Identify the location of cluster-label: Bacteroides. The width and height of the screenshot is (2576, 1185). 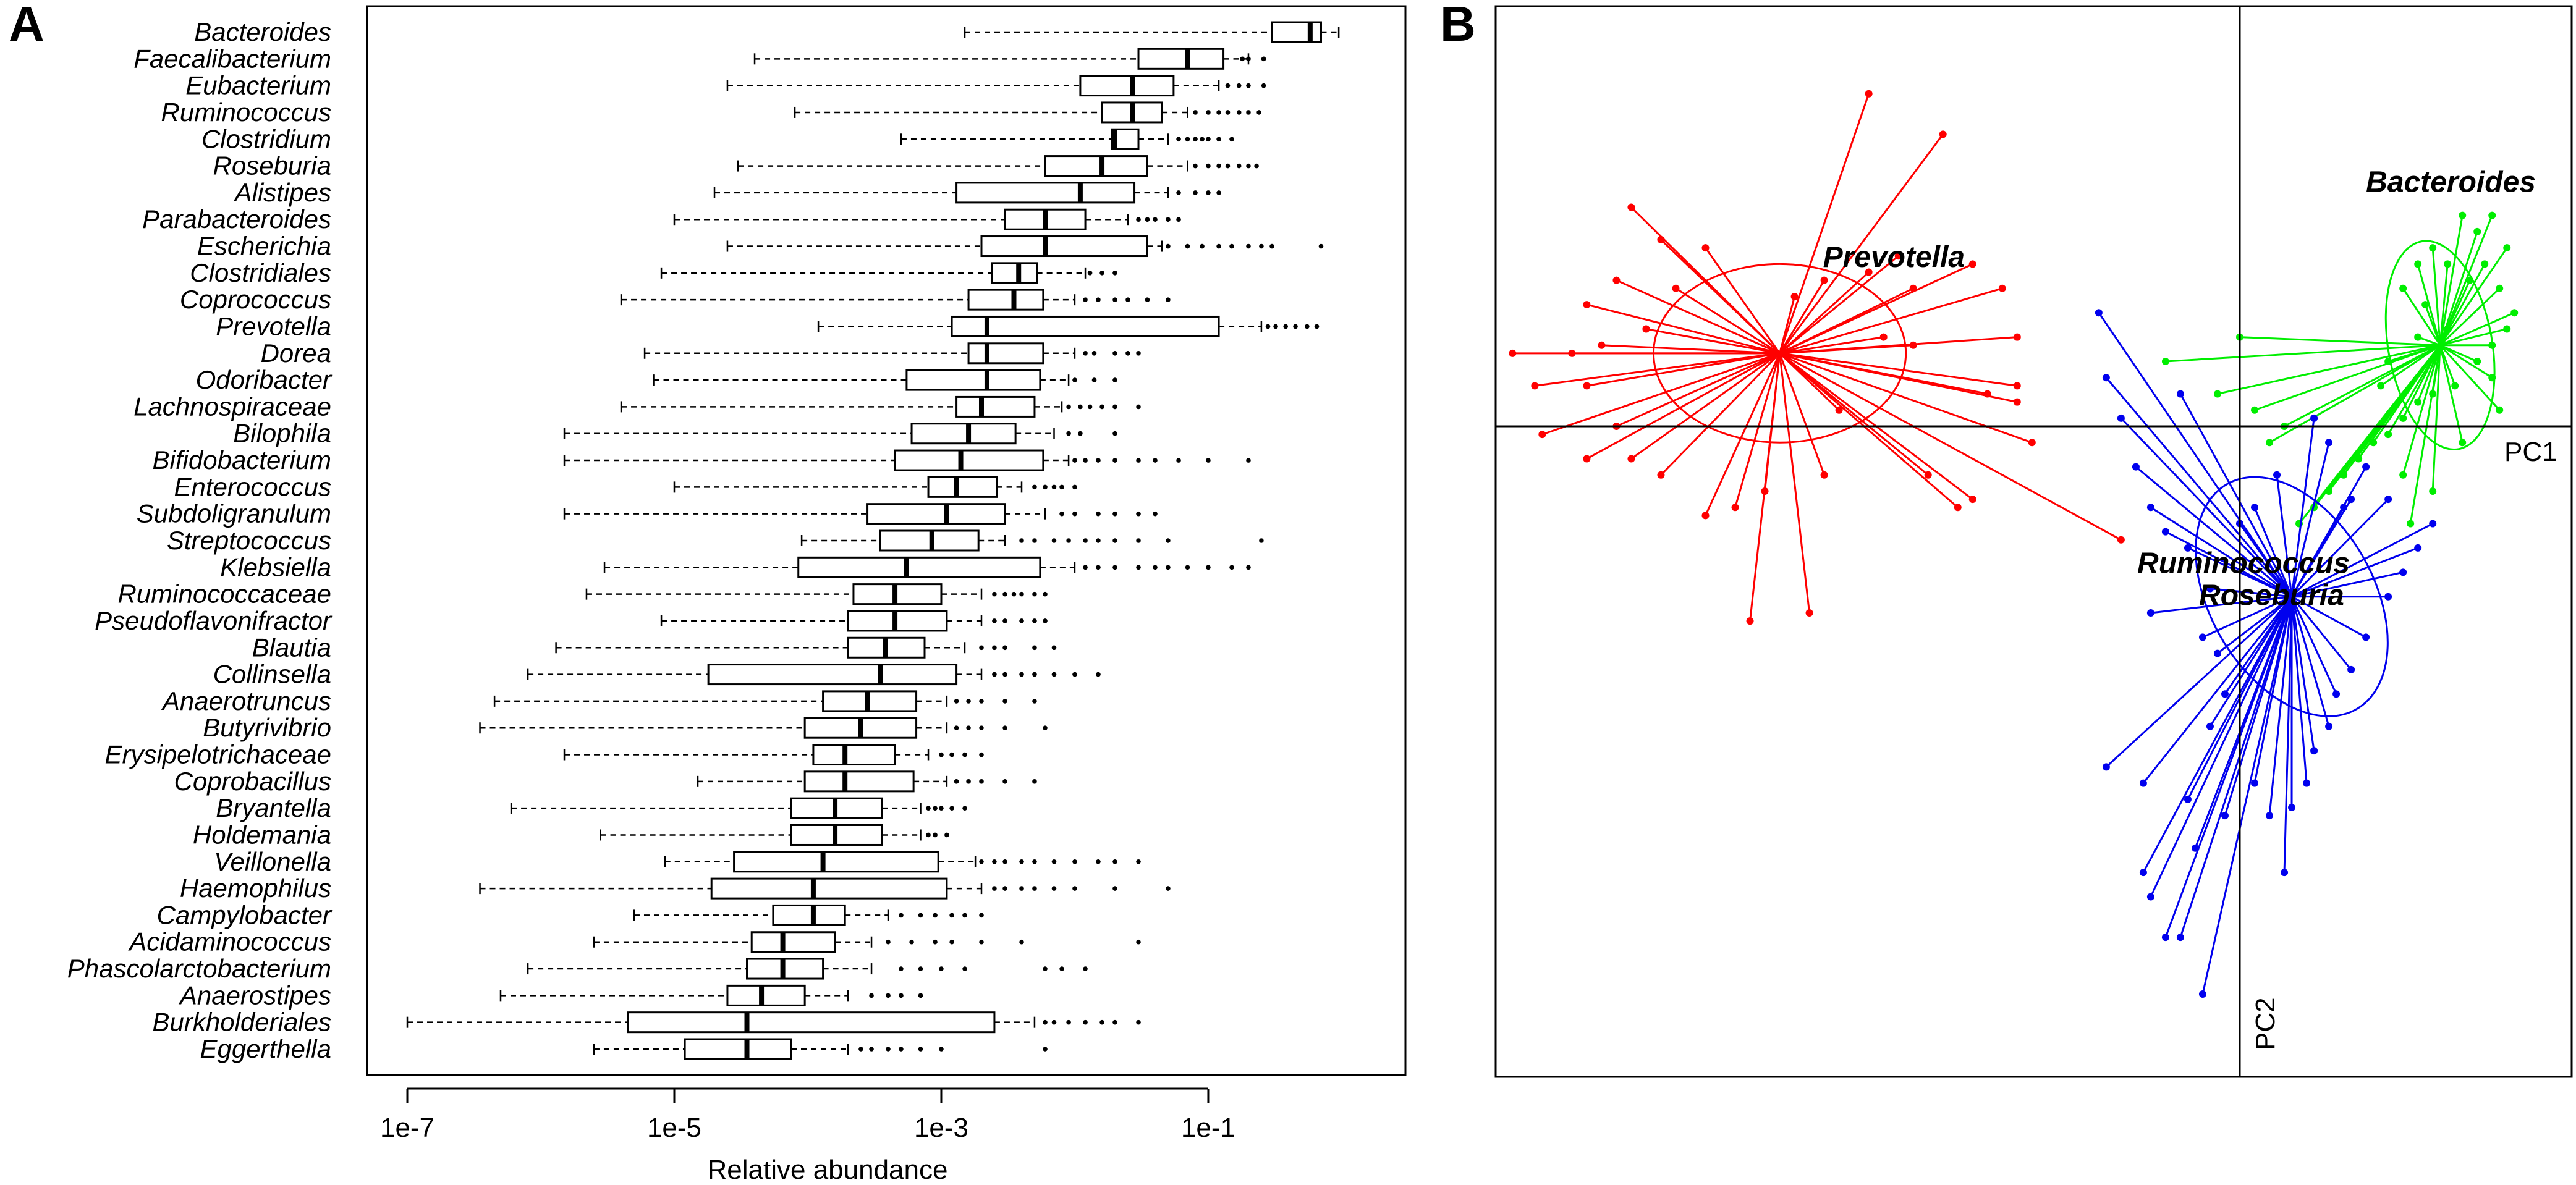
(2451, 182).